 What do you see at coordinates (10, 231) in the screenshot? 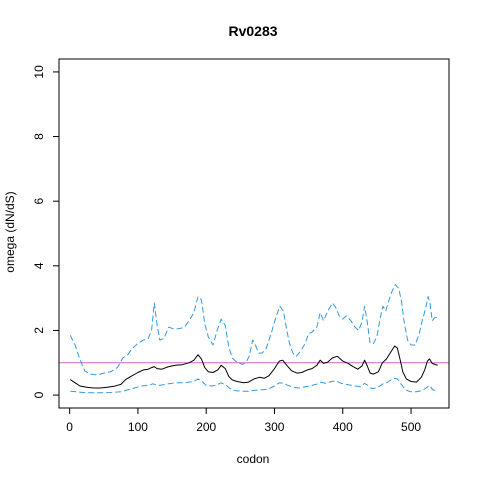
I see `y-axis-label: omega (dN/dS)` at bounding box center [10, 231].